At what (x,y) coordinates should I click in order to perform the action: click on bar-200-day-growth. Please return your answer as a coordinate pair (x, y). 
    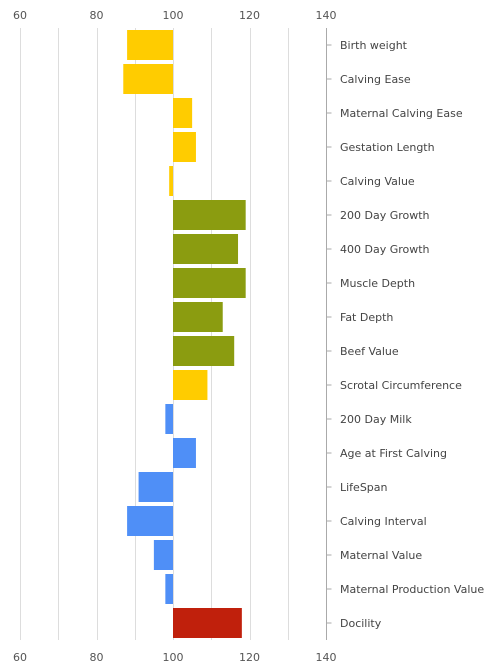
    Looking at the image, I should click on (209, 215).